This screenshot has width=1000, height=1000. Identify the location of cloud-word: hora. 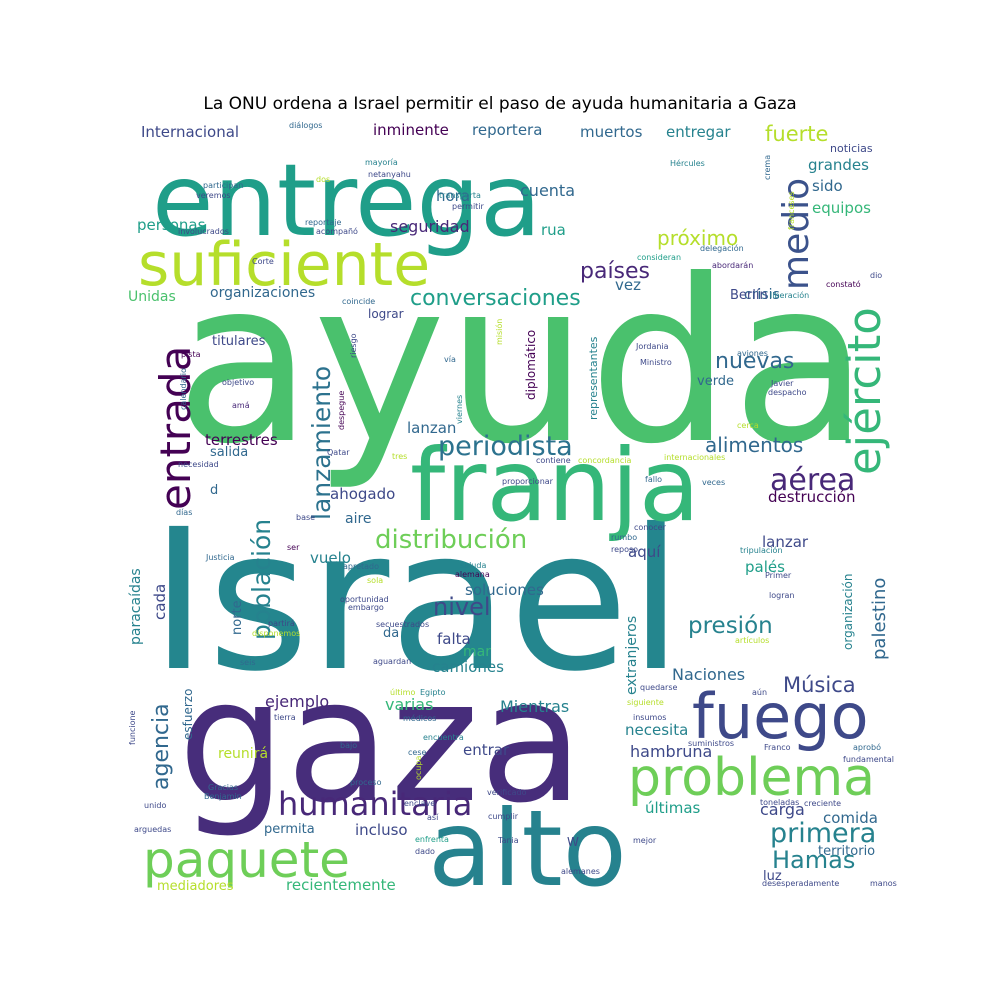
(453, 196).